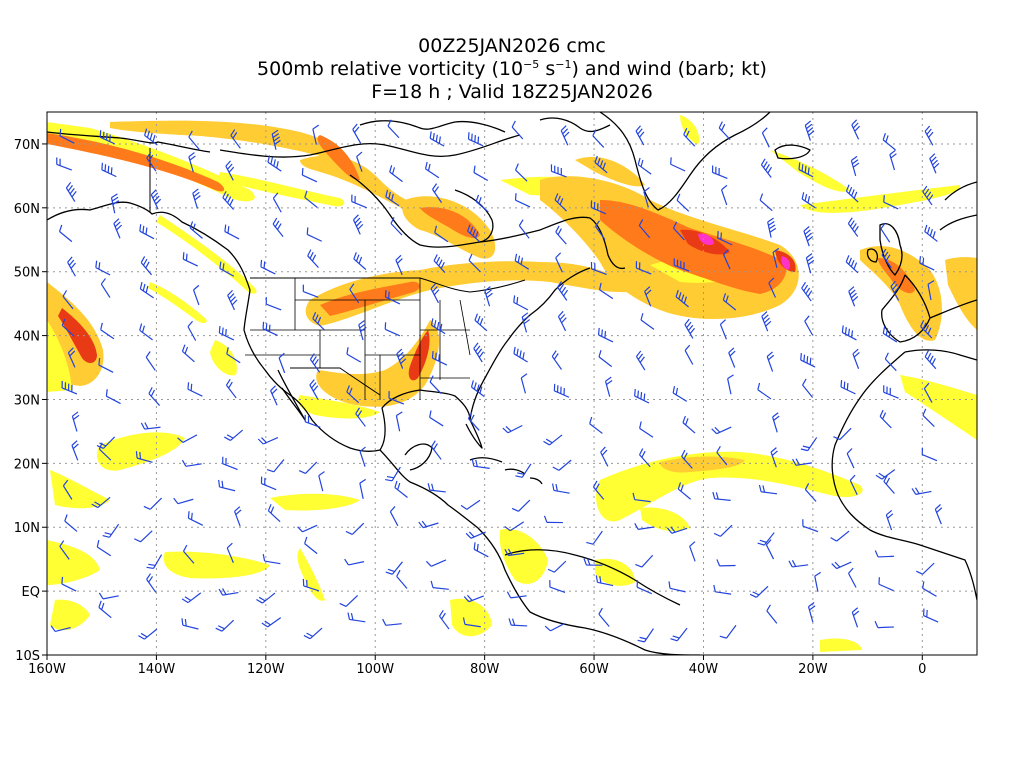 Image resolution: width=1024 pixels, height=768 pixels. What do you see at coordinates (958, 206) in the screenshot?
I see `coast-scandinavia` at bounding box center [958, 206].